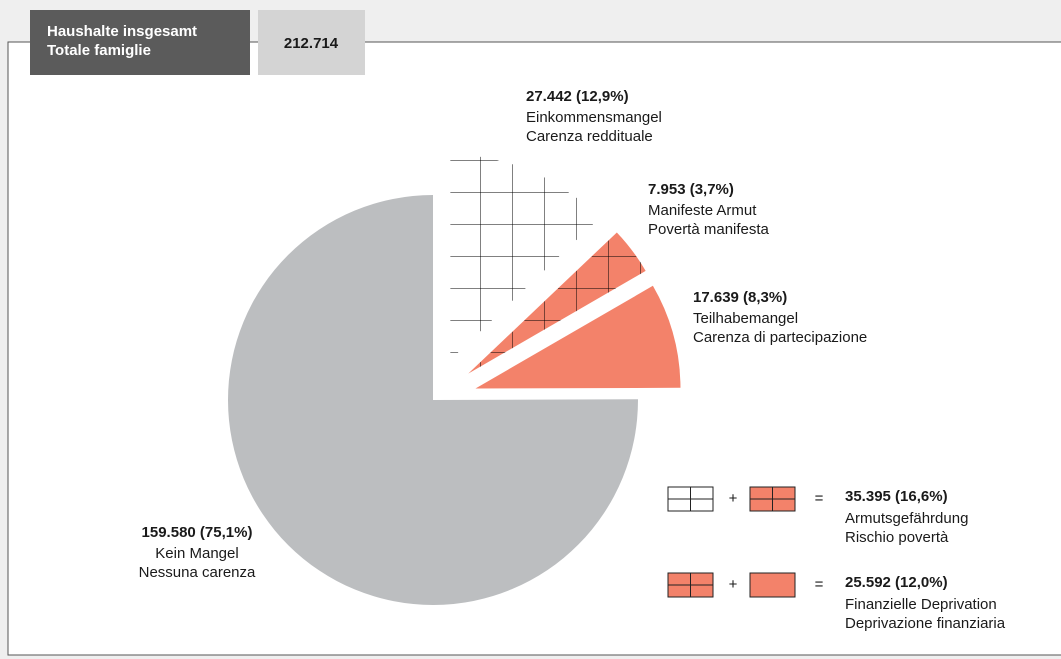  What do you see at coordinates (197, 532) in the screenshot?
I see `slice-value-label: 159.580 (75,1%)` at bounding box center [197, 532].